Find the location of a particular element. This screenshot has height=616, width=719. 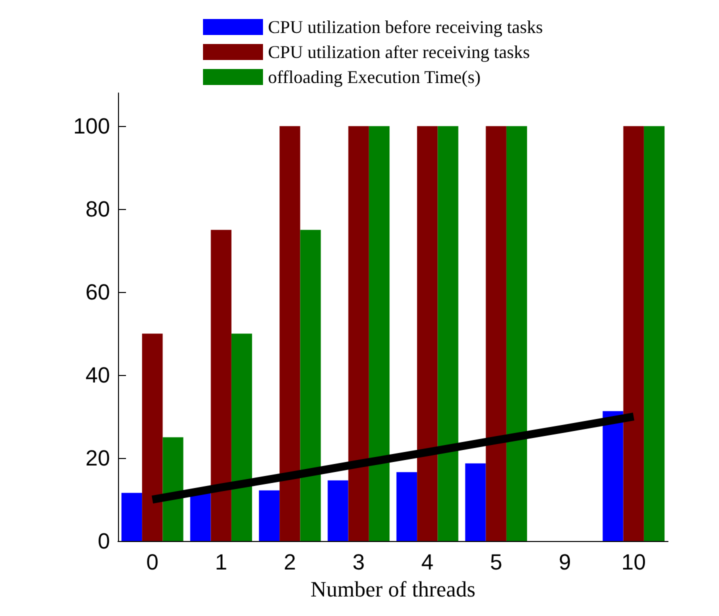

x-tick-label: 0 is located at coordinates (152, 562).